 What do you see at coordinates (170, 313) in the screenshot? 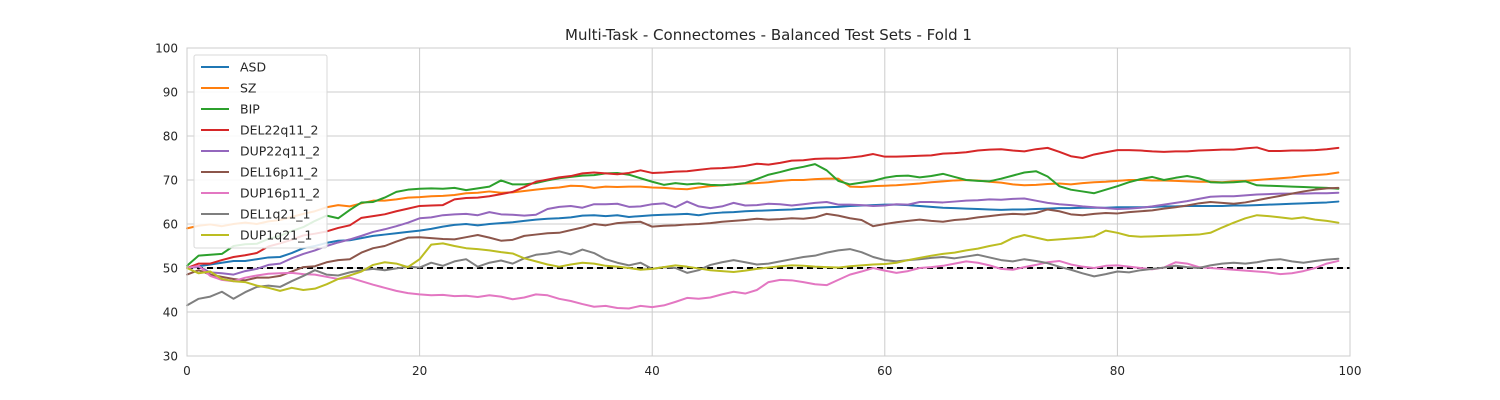
I see `y-tick-label: 40` at bounding box center [170, 313].